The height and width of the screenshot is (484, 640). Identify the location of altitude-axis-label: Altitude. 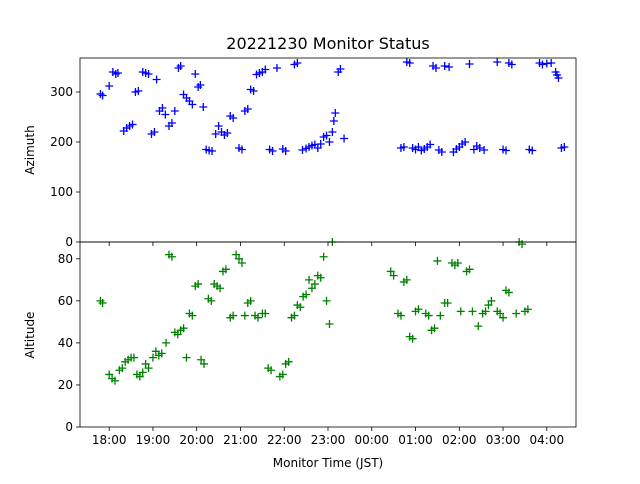
(30, 335).